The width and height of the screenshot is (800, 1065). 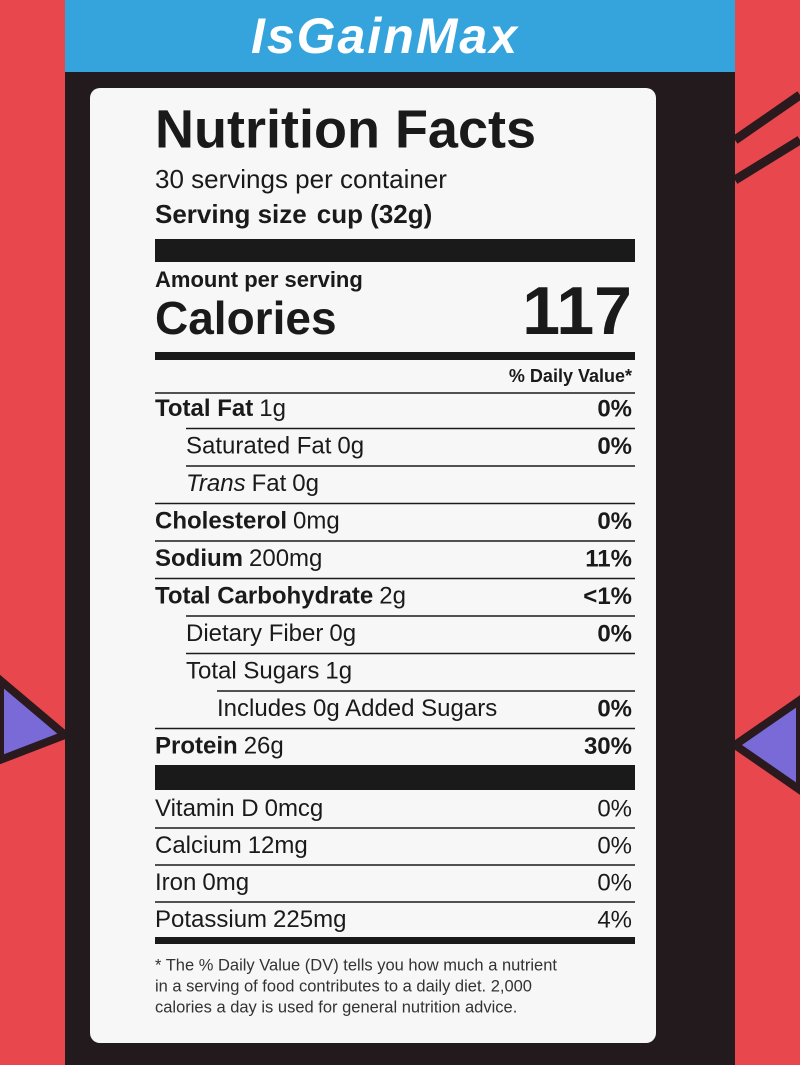 I want to click on vitamin-name: Vitamin D, so click(x=207, y=808).